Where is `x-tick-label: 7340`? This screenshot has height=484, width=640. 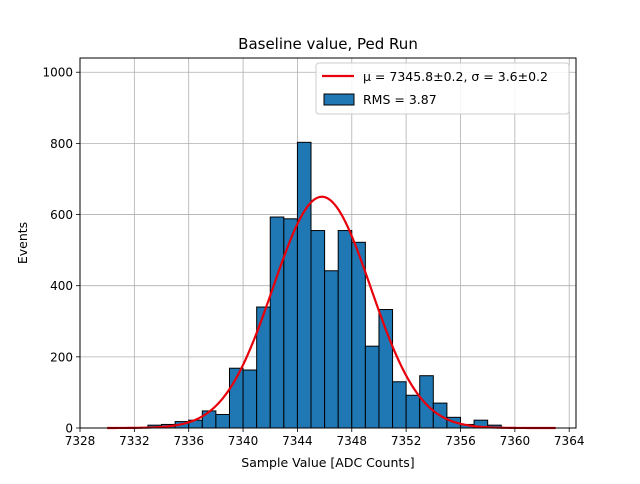
x-tick-label: 7340 is located at coordinates (243, 441).